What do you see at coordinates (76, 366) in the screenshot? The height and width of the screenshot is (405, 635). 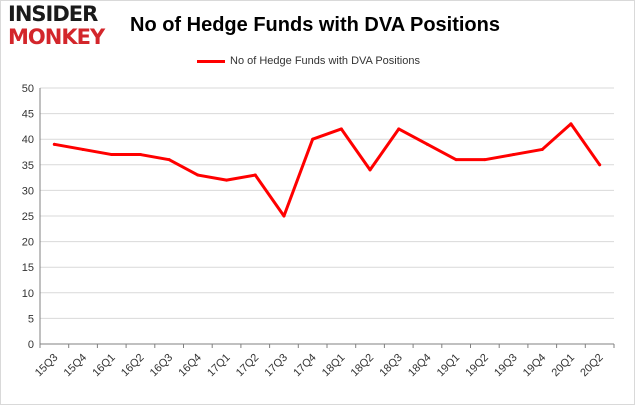 I see `x-tick-label: 15Q4` at bounding box center [76, 366].